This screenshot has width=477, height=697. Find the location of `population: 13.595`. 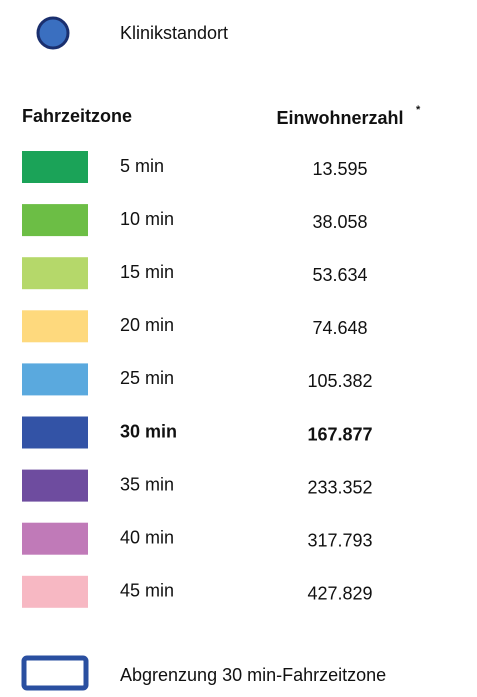

population: 13.595 is located at coordinates (339, 169).